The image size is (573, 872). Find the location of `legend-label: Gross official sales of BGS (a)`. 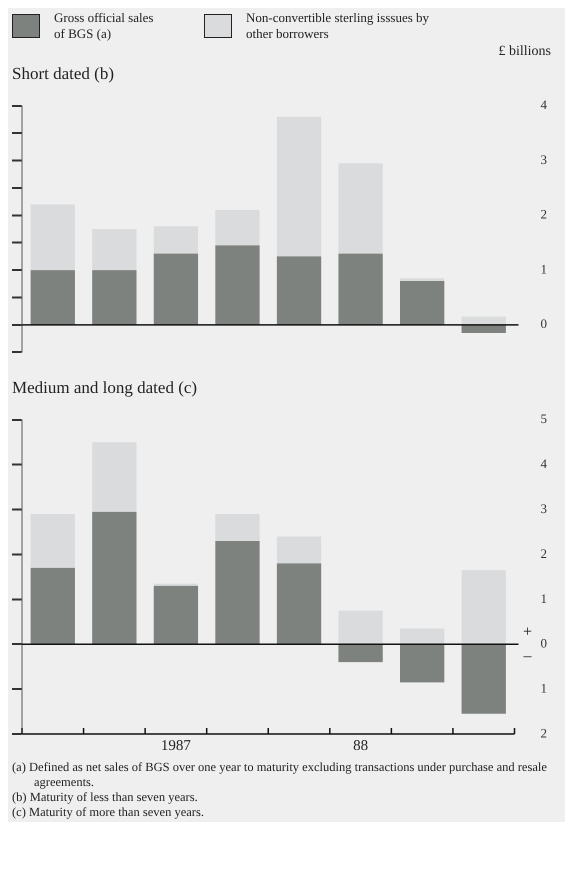

legend-label: Gross official sales of BGS (a) is located at coordinates (104, 26).